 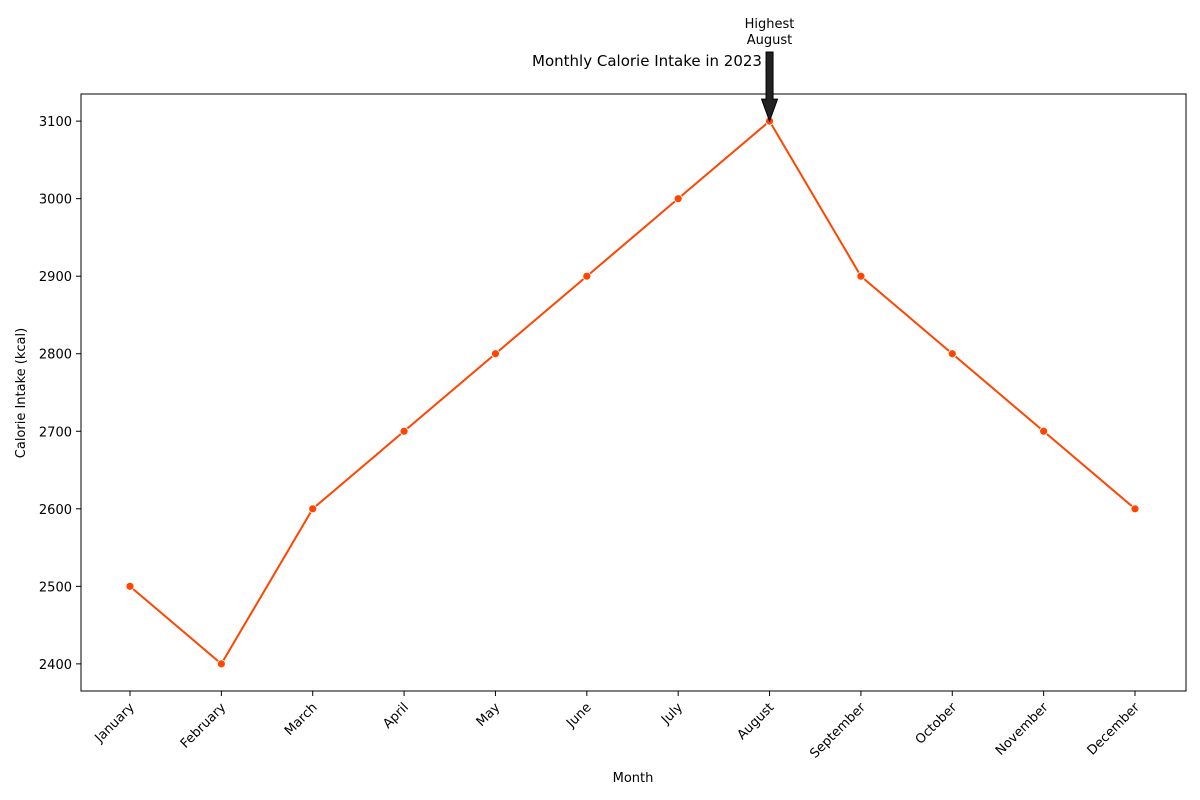 What do you see at coordinates (770, 24) in the screenshot?
I see `annotation-text: Highest` at bounding box center [770, 24].